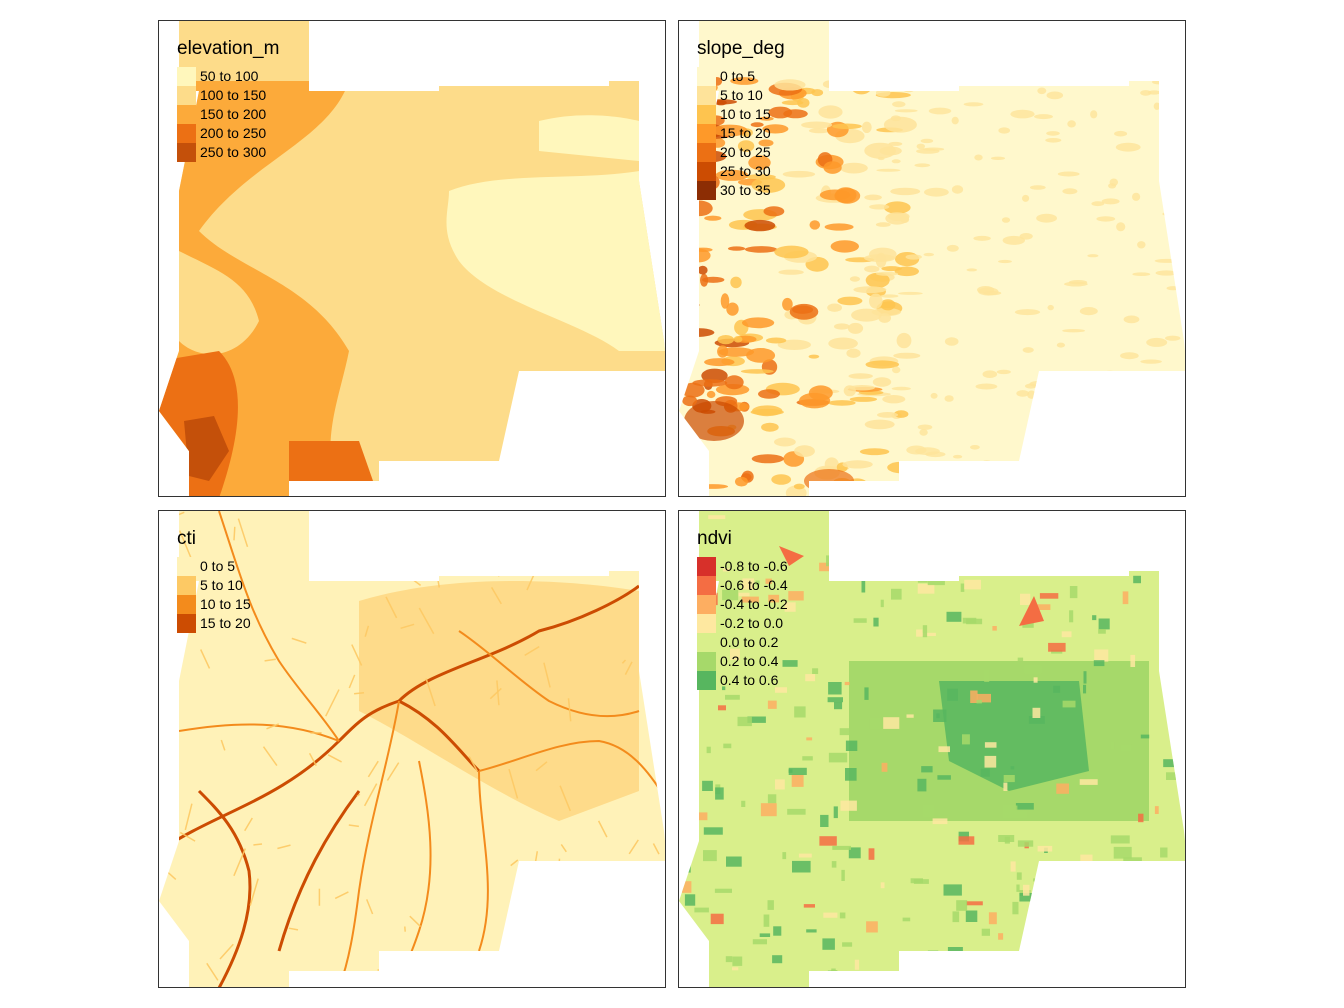  I want to click on legend-item: -0.6 to -0.4, so click(742, 585).